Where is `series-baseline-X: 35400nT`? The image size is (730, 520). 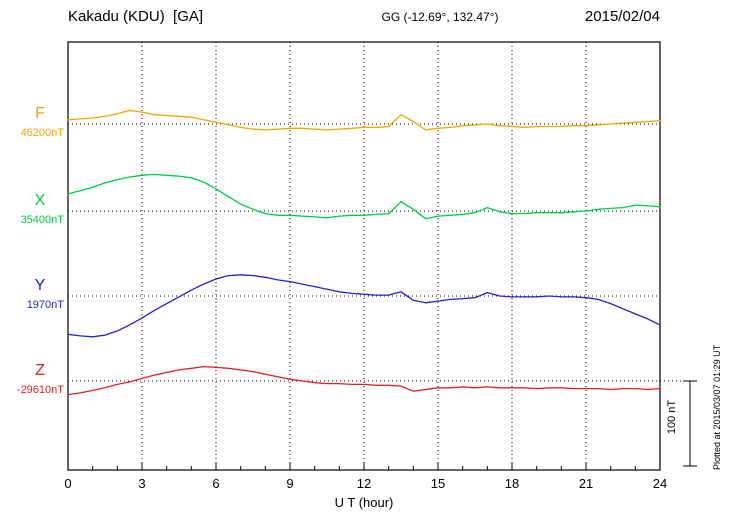
series-baseline-X: 35400nT is located at coordinates (42, 220).